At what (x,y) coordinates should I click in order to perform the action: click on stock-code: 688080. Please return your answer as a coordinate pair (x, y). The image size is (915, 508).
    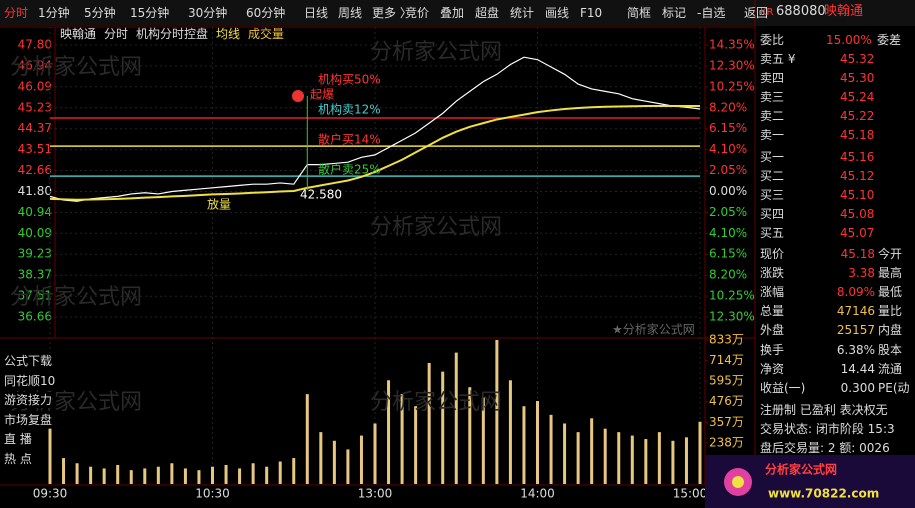
    Looking at the image, I should click on (801, 11).